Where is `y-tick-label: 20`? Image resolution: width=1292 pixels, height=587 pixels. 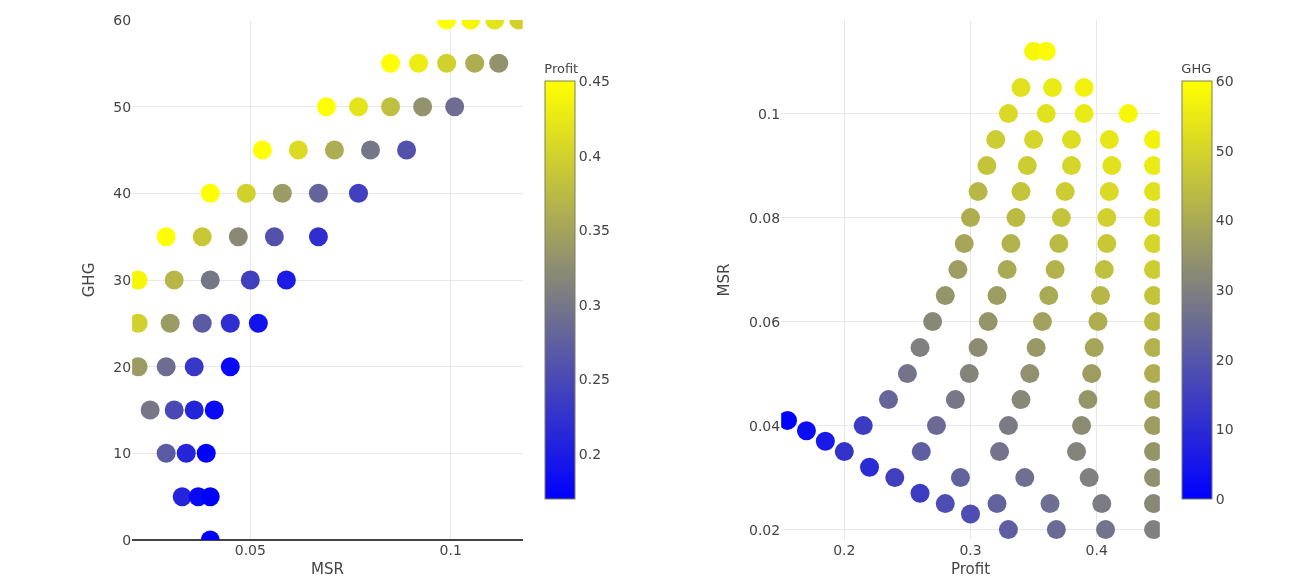 y-tick-label: 20 is located at coordinates (122, 366).